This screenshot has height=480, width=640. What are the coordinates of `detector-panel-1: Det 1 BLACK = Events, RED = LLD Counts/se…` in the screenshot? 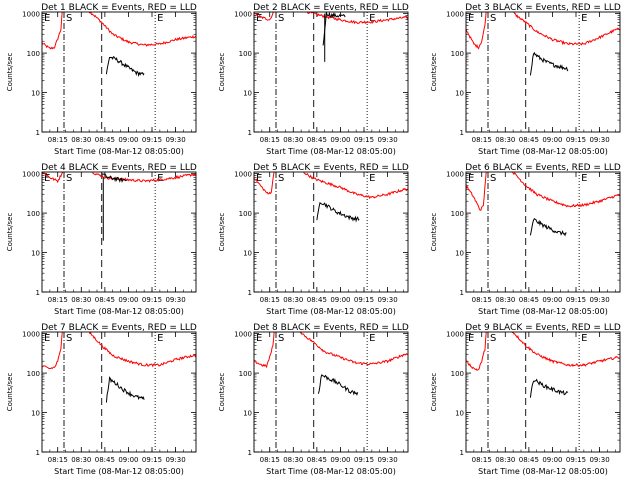 It's located at (101, 79).